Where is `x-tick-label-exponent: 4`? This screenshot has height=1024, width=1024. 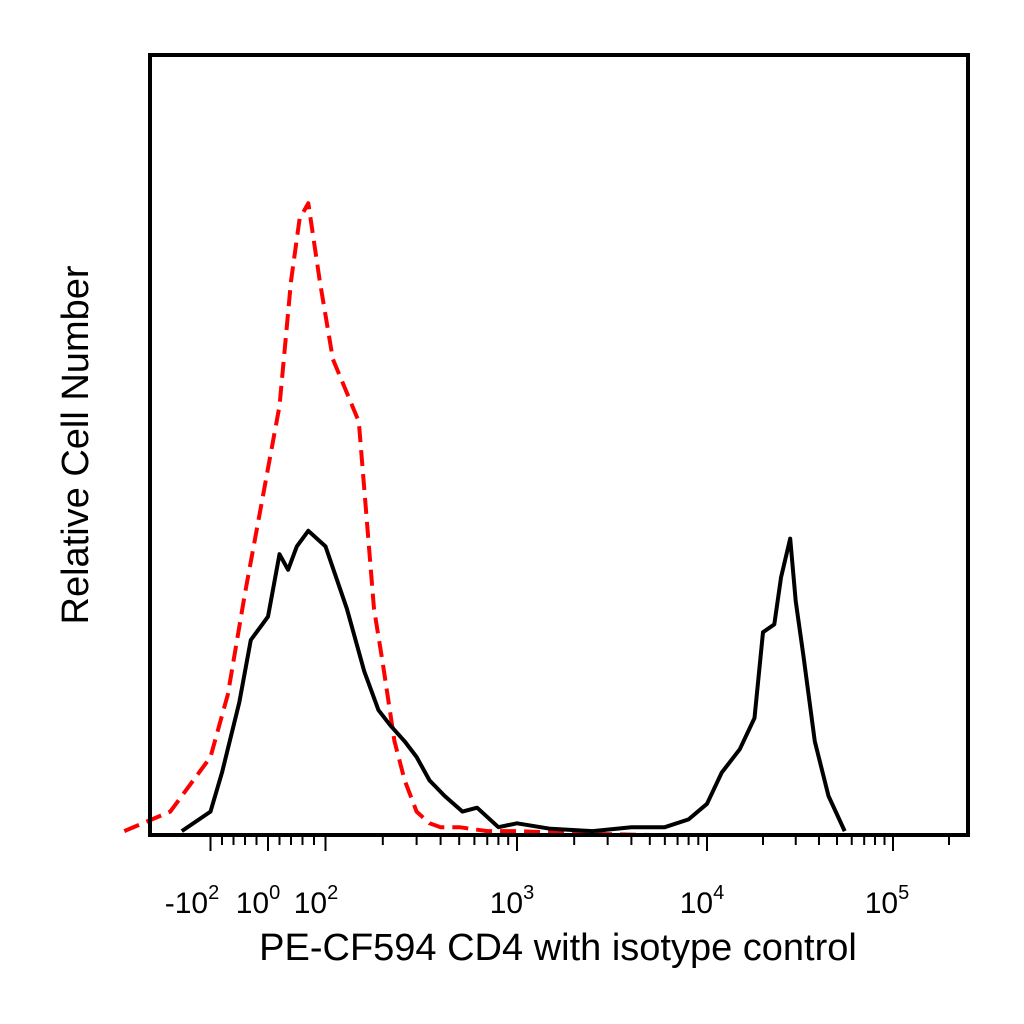
x-tick-label-exponent: 4 is located at coordinates (718, 893).